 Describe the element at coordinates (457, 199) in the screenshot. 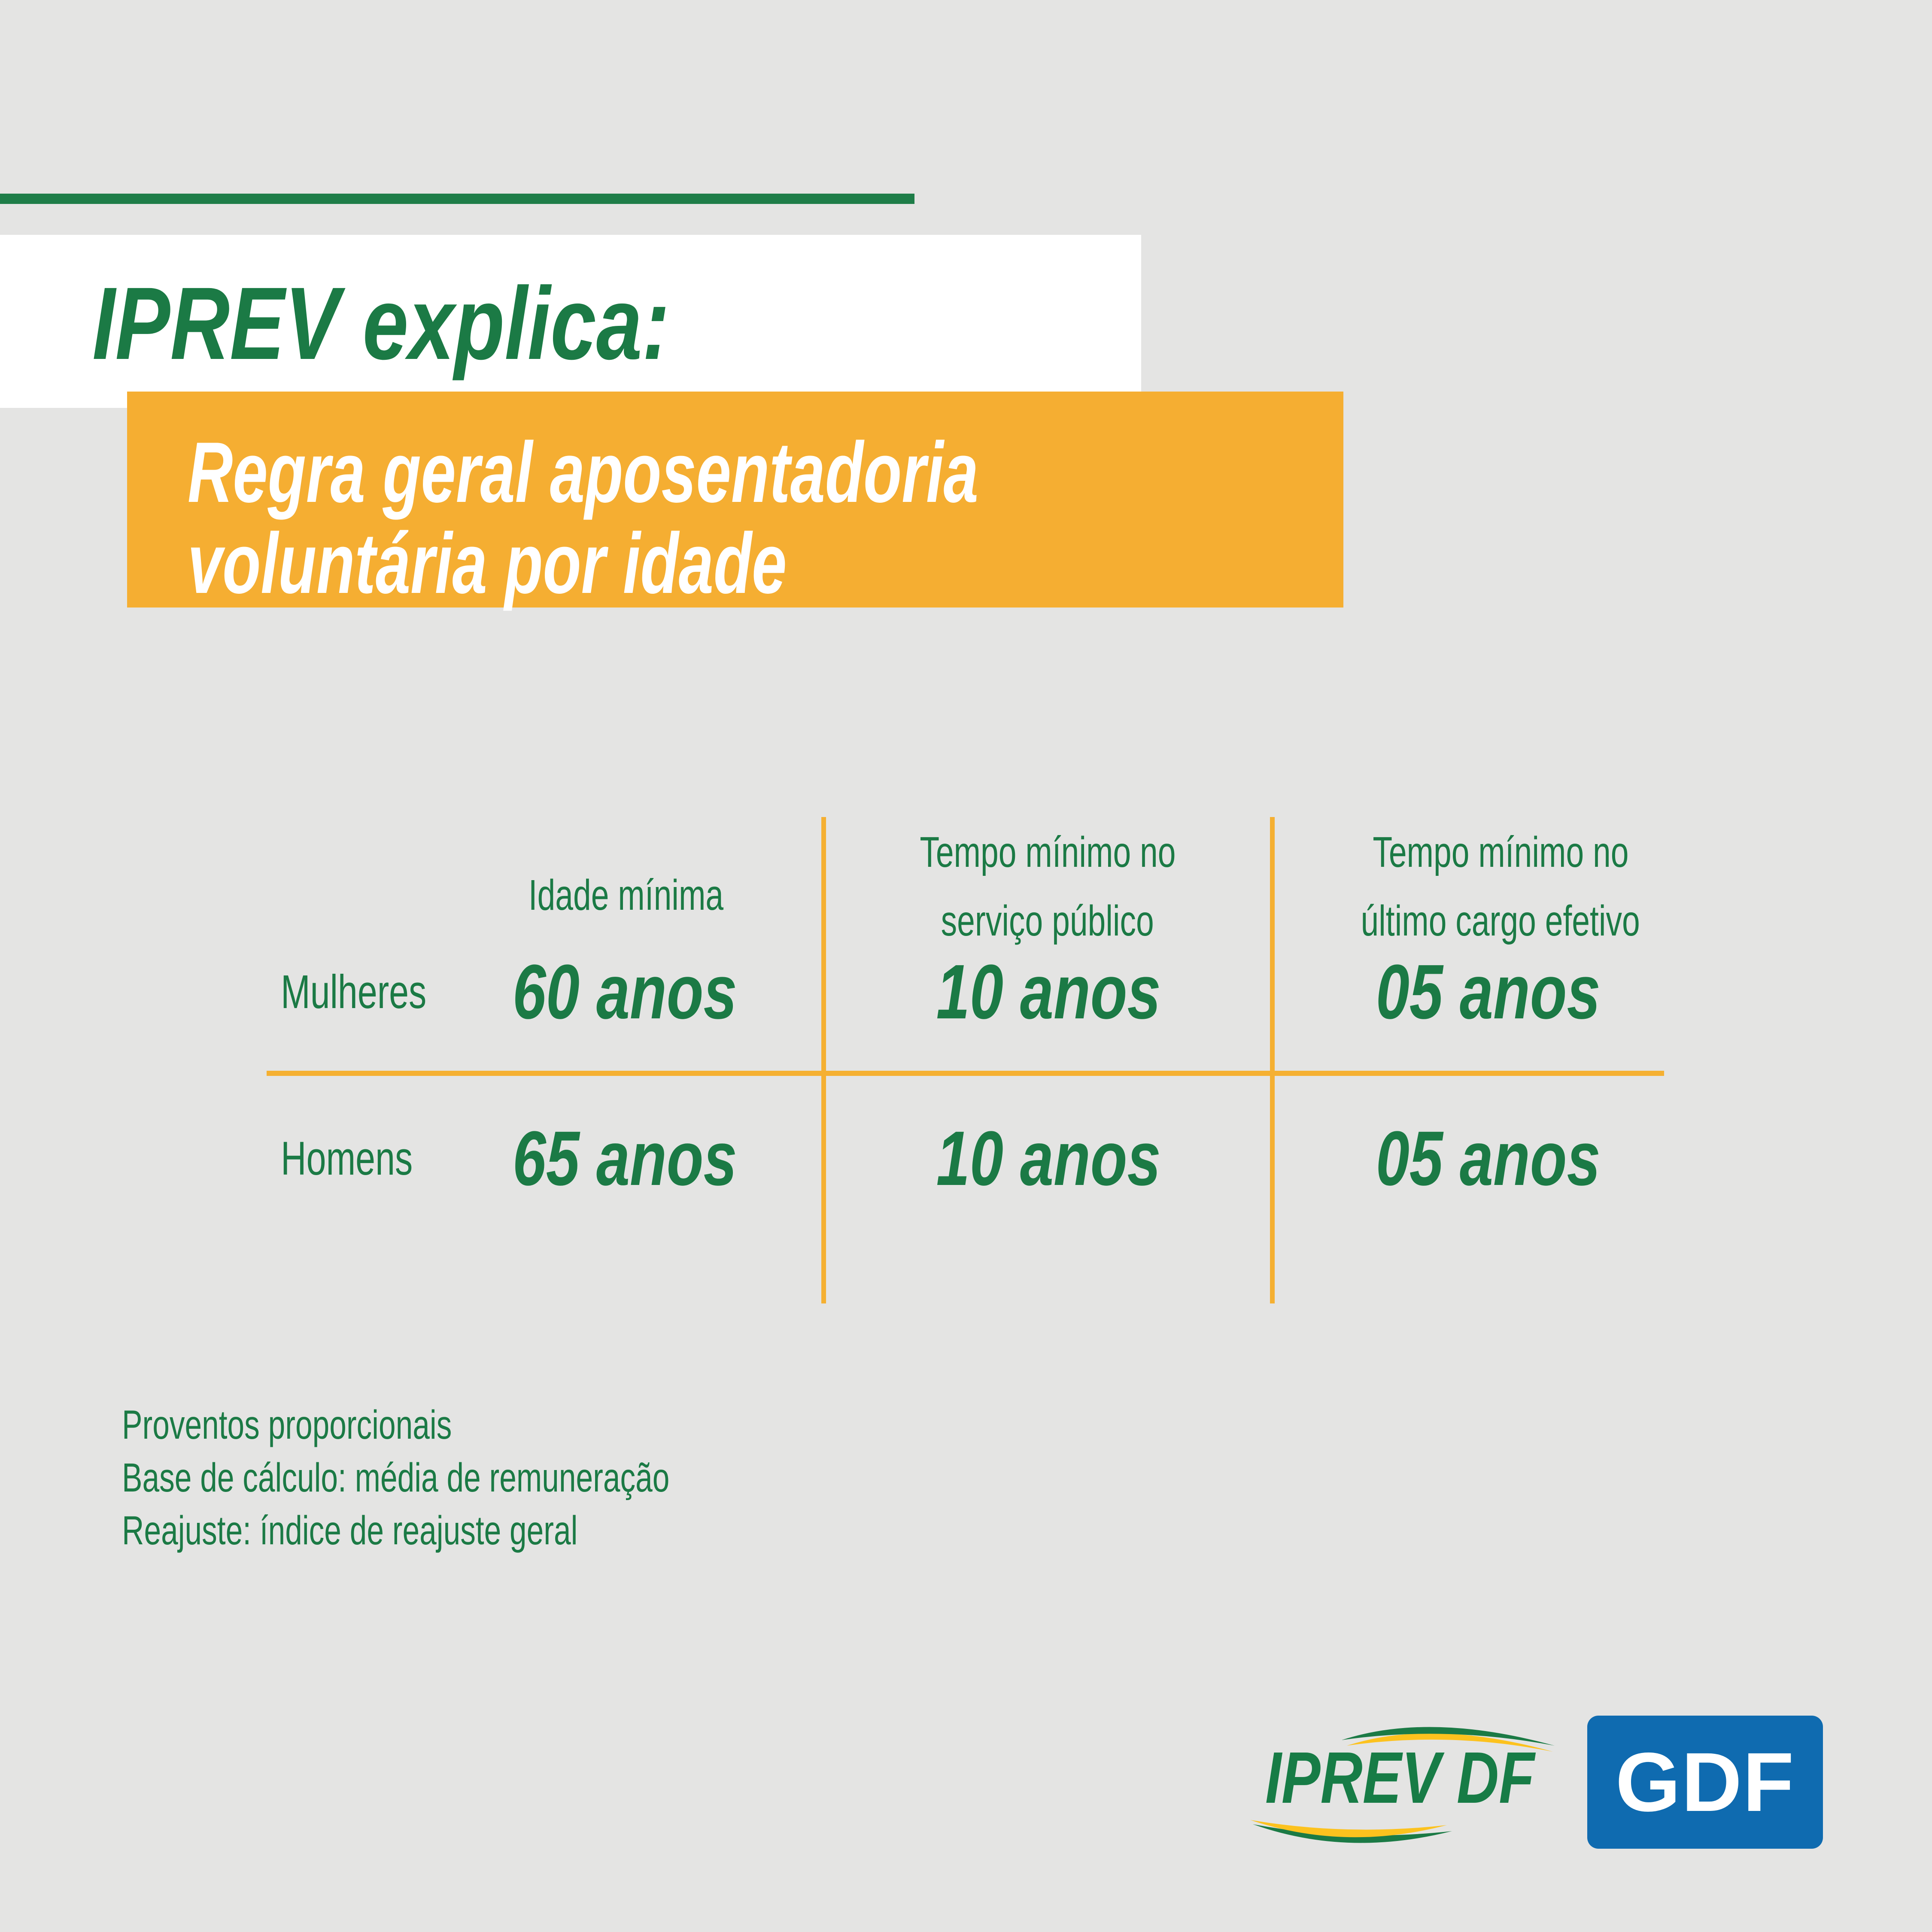

I see `top-accent-bar` at that location.